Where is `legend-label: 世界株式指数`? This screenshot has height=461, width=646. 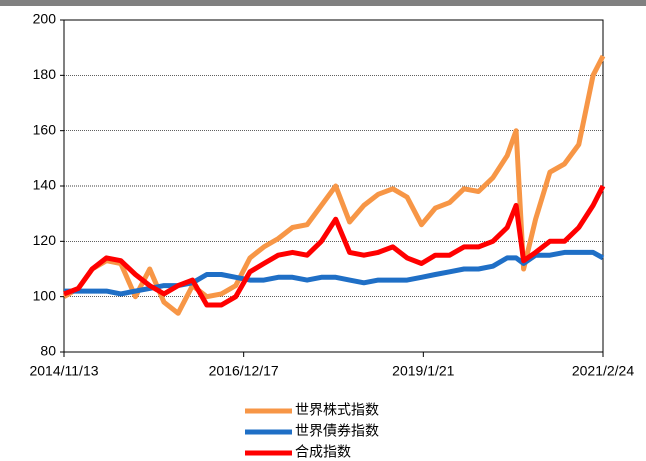
legend-label: 世界株式指数 is located at coordinates (337, 410).